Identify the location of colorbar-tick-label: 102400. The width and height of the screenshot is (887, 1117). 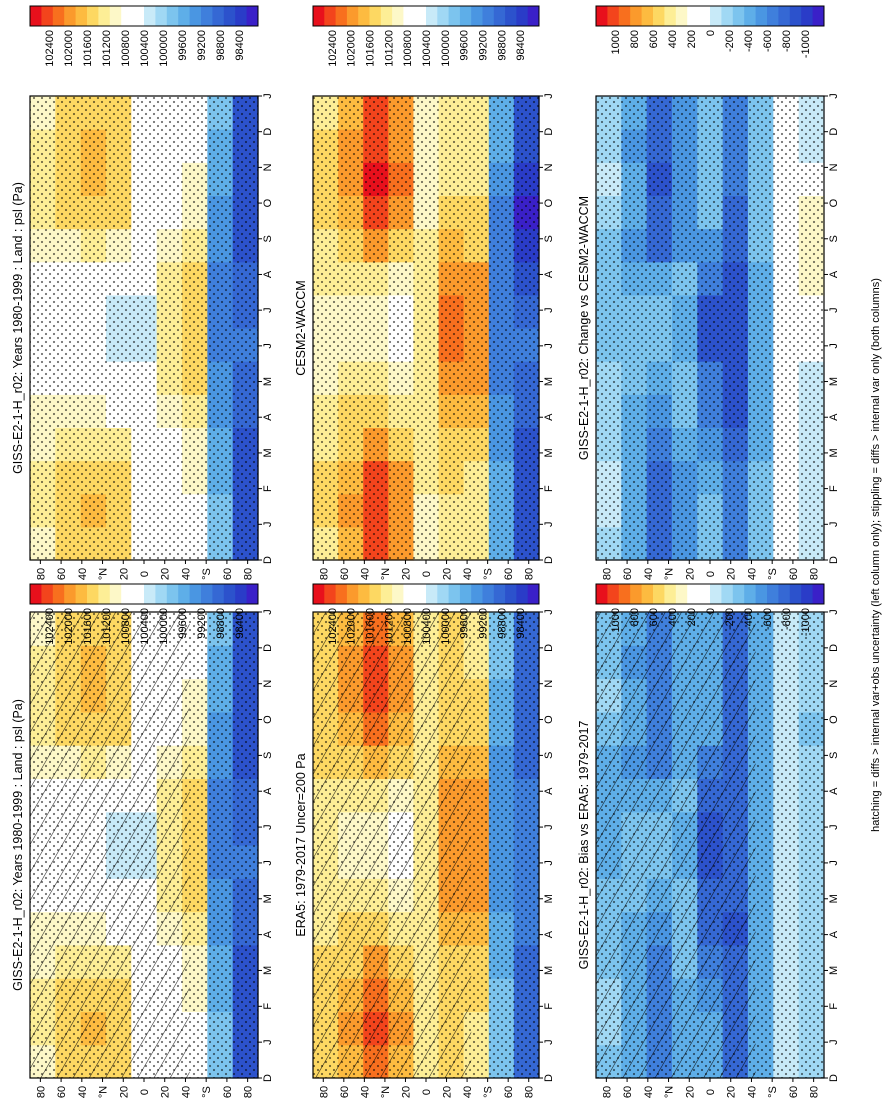
(333, 626).